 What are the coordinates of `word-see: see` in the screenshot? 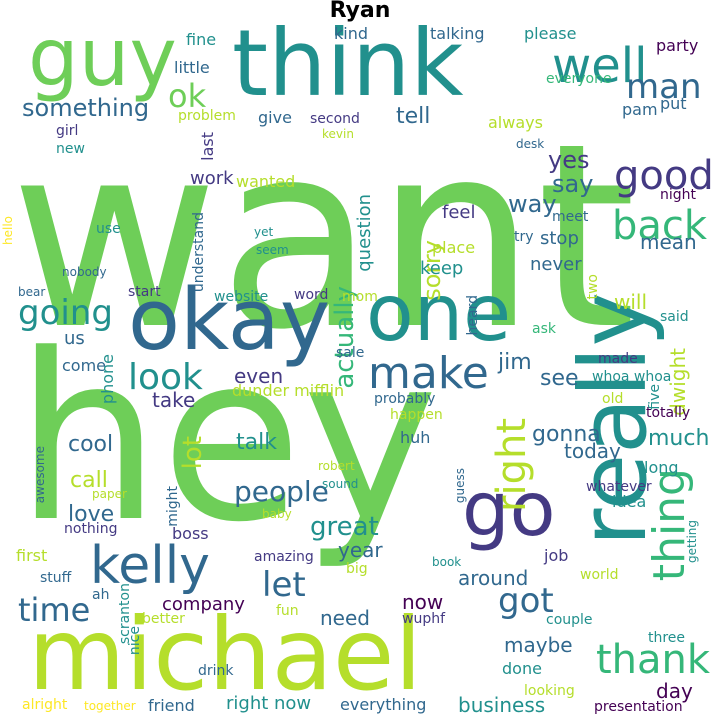 It's located at (559, 378).